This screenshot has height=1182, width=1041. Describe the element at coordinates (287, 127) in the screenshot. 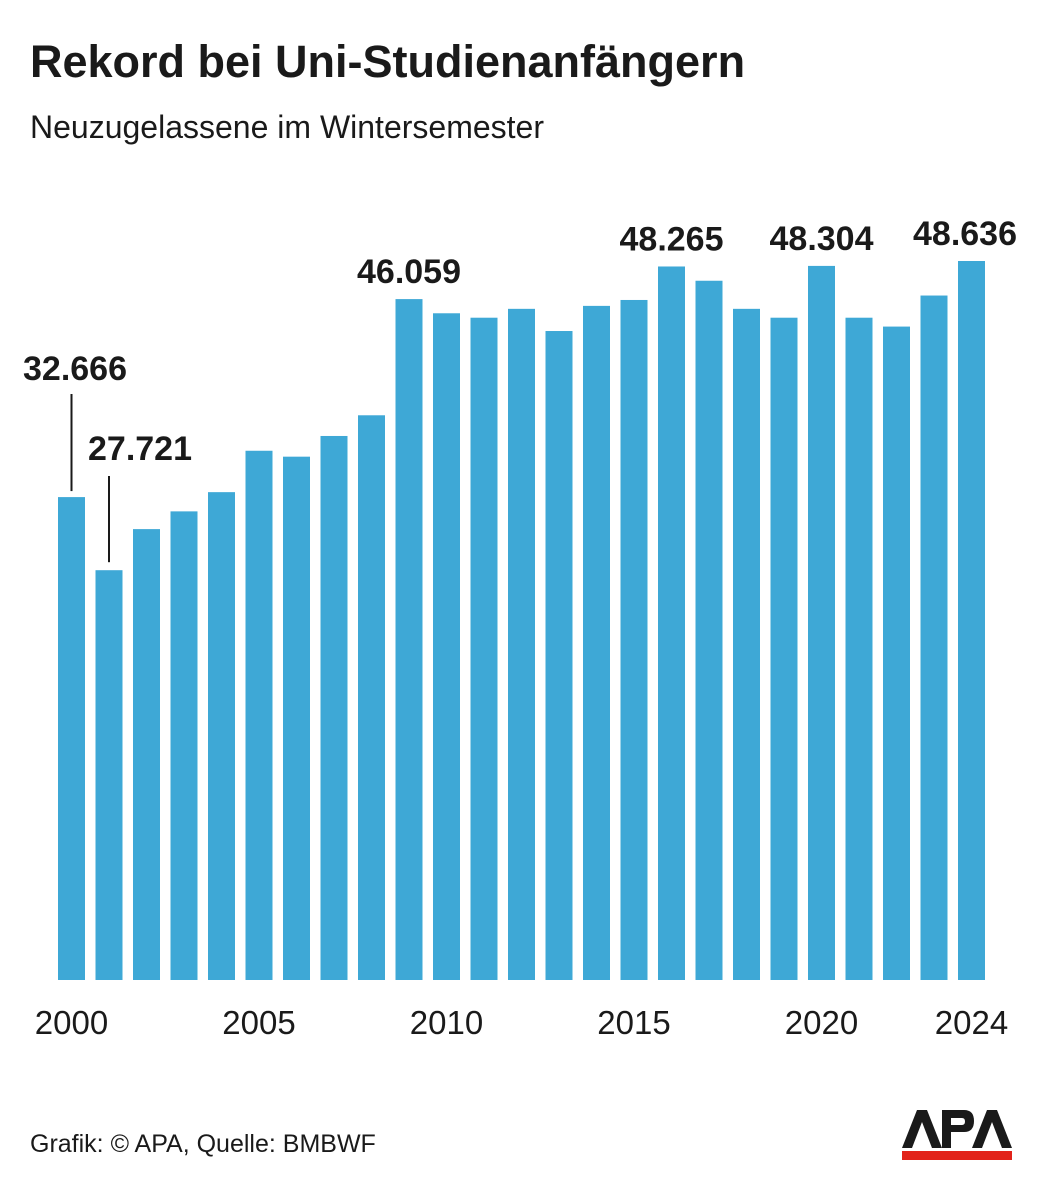

I see `chart-subtitle: Neuzugelassene im Wintersemester` at that location.